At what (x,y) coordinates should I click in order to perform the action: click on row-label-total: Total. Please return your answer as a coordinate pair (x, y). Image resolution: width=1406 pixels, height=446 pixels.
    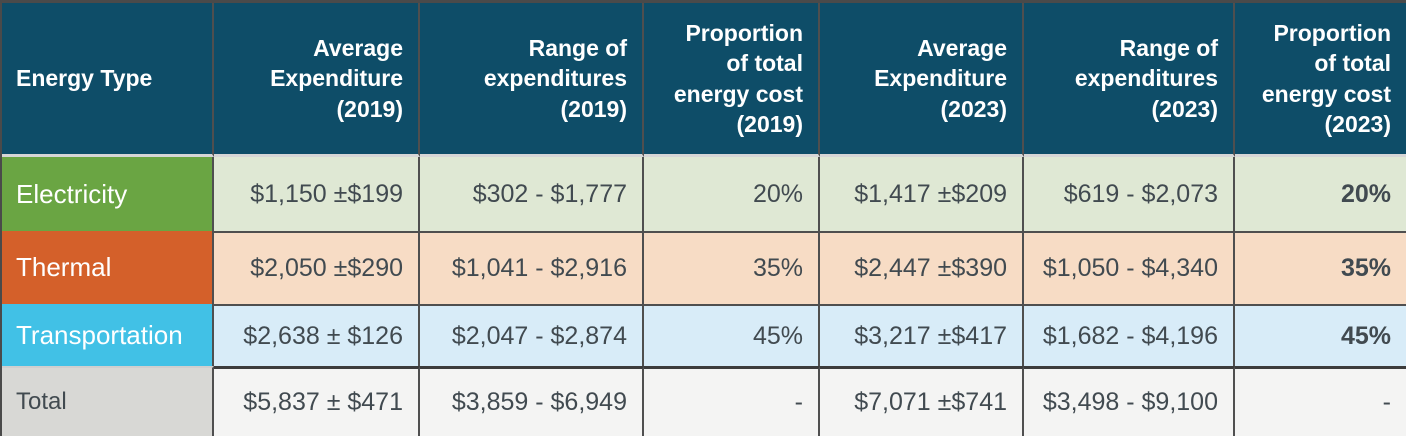
    Looking at the image, I should click on (108, 401).